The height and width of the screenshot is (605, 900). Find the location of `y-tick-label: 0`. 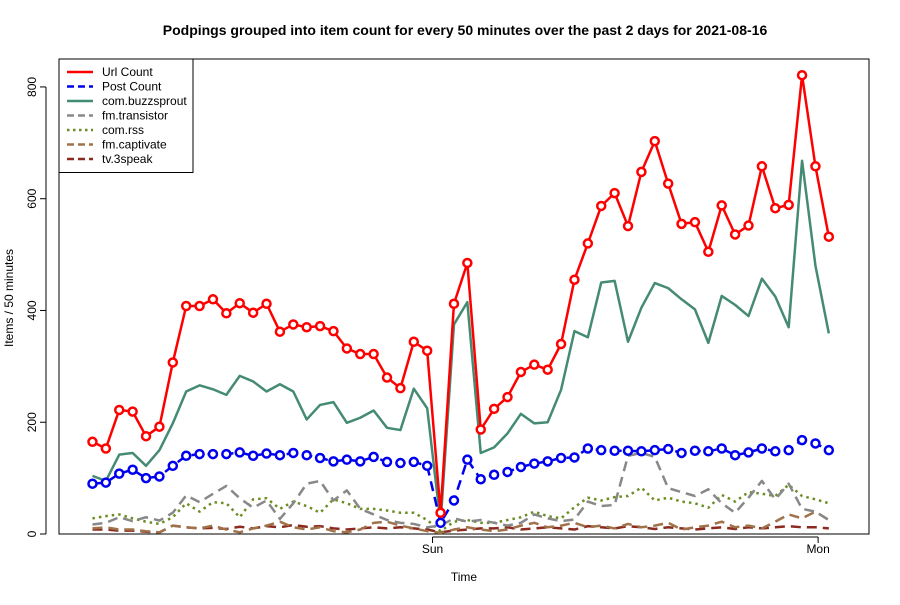

y-tick-label: 0 is located at coordinates (32, 533).